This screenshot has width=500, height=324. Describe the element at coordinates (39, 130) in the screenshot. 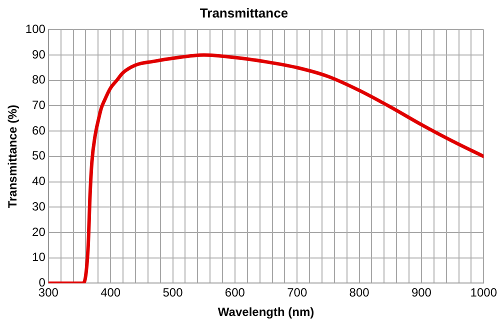

I see `y-tick-label: 60` at that location.